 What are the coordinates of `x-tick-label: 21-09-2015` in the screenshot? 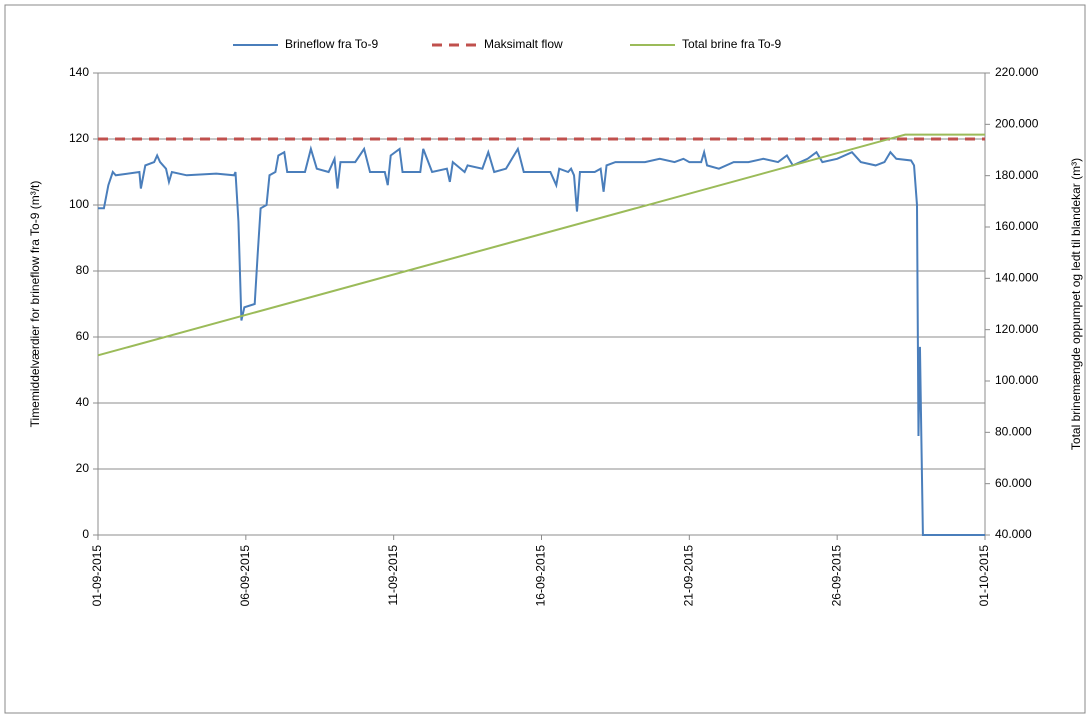 It's located at (689, 576).